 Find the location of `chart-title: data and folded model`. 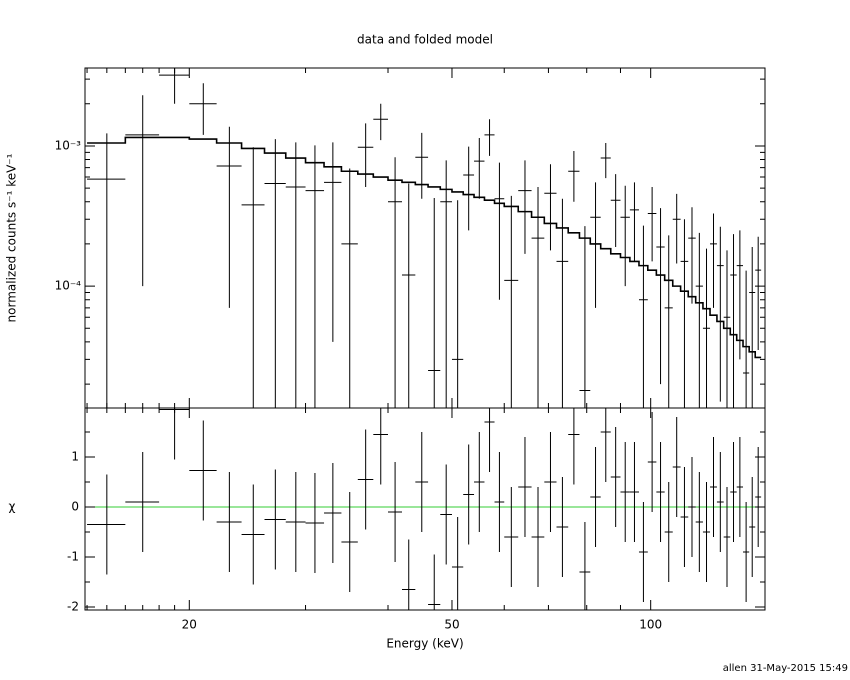

chart-title: data and folded model is located at coordinates (425, 40).